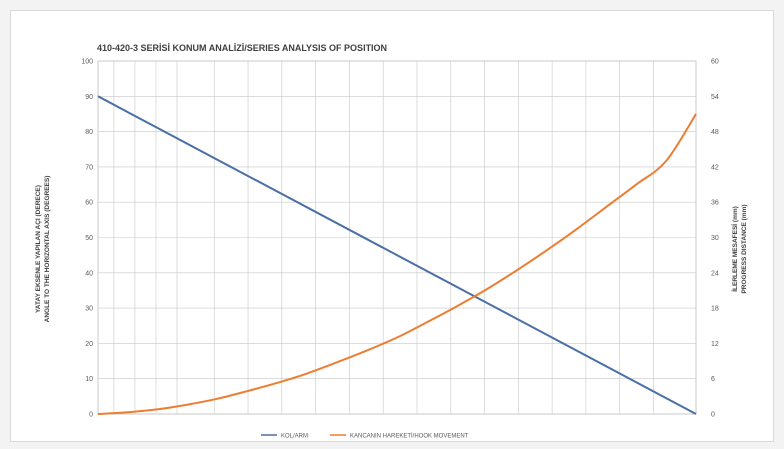  Describe the element at coordinates (89, 273) in the screenshot. I see `left-tick-label: 40` at that location.